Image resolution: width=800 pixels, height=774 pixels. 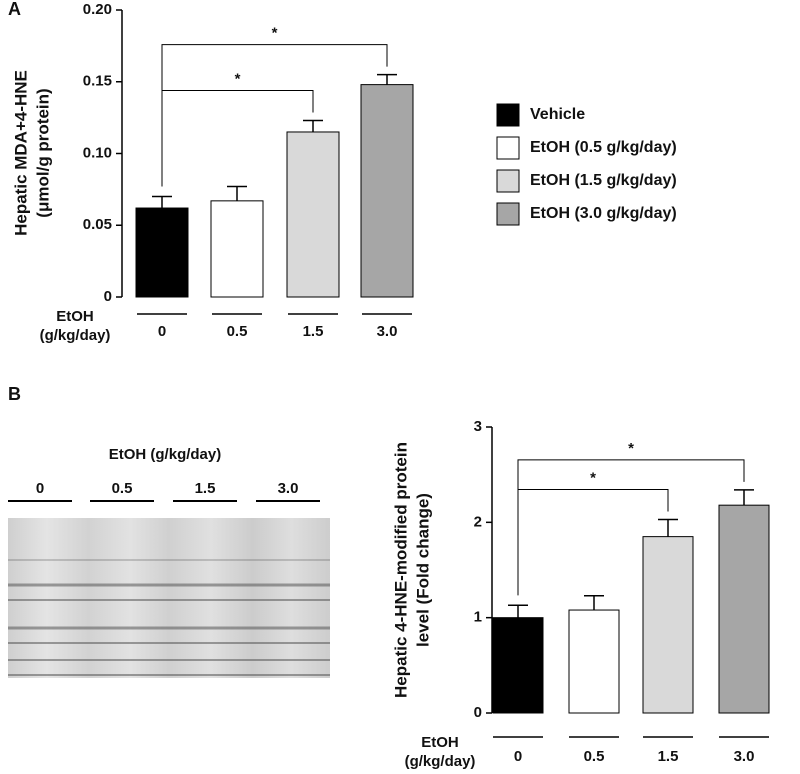 I want to click on y-tick-label: 0.10, so click(x=97, y=152).